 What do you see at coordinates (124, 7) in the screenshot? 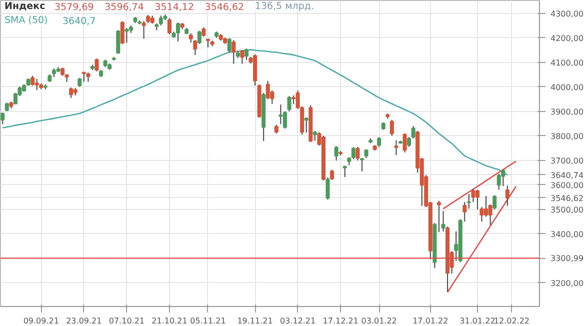
I see `annotation: 3596,74` at bounding box center [124, 7].